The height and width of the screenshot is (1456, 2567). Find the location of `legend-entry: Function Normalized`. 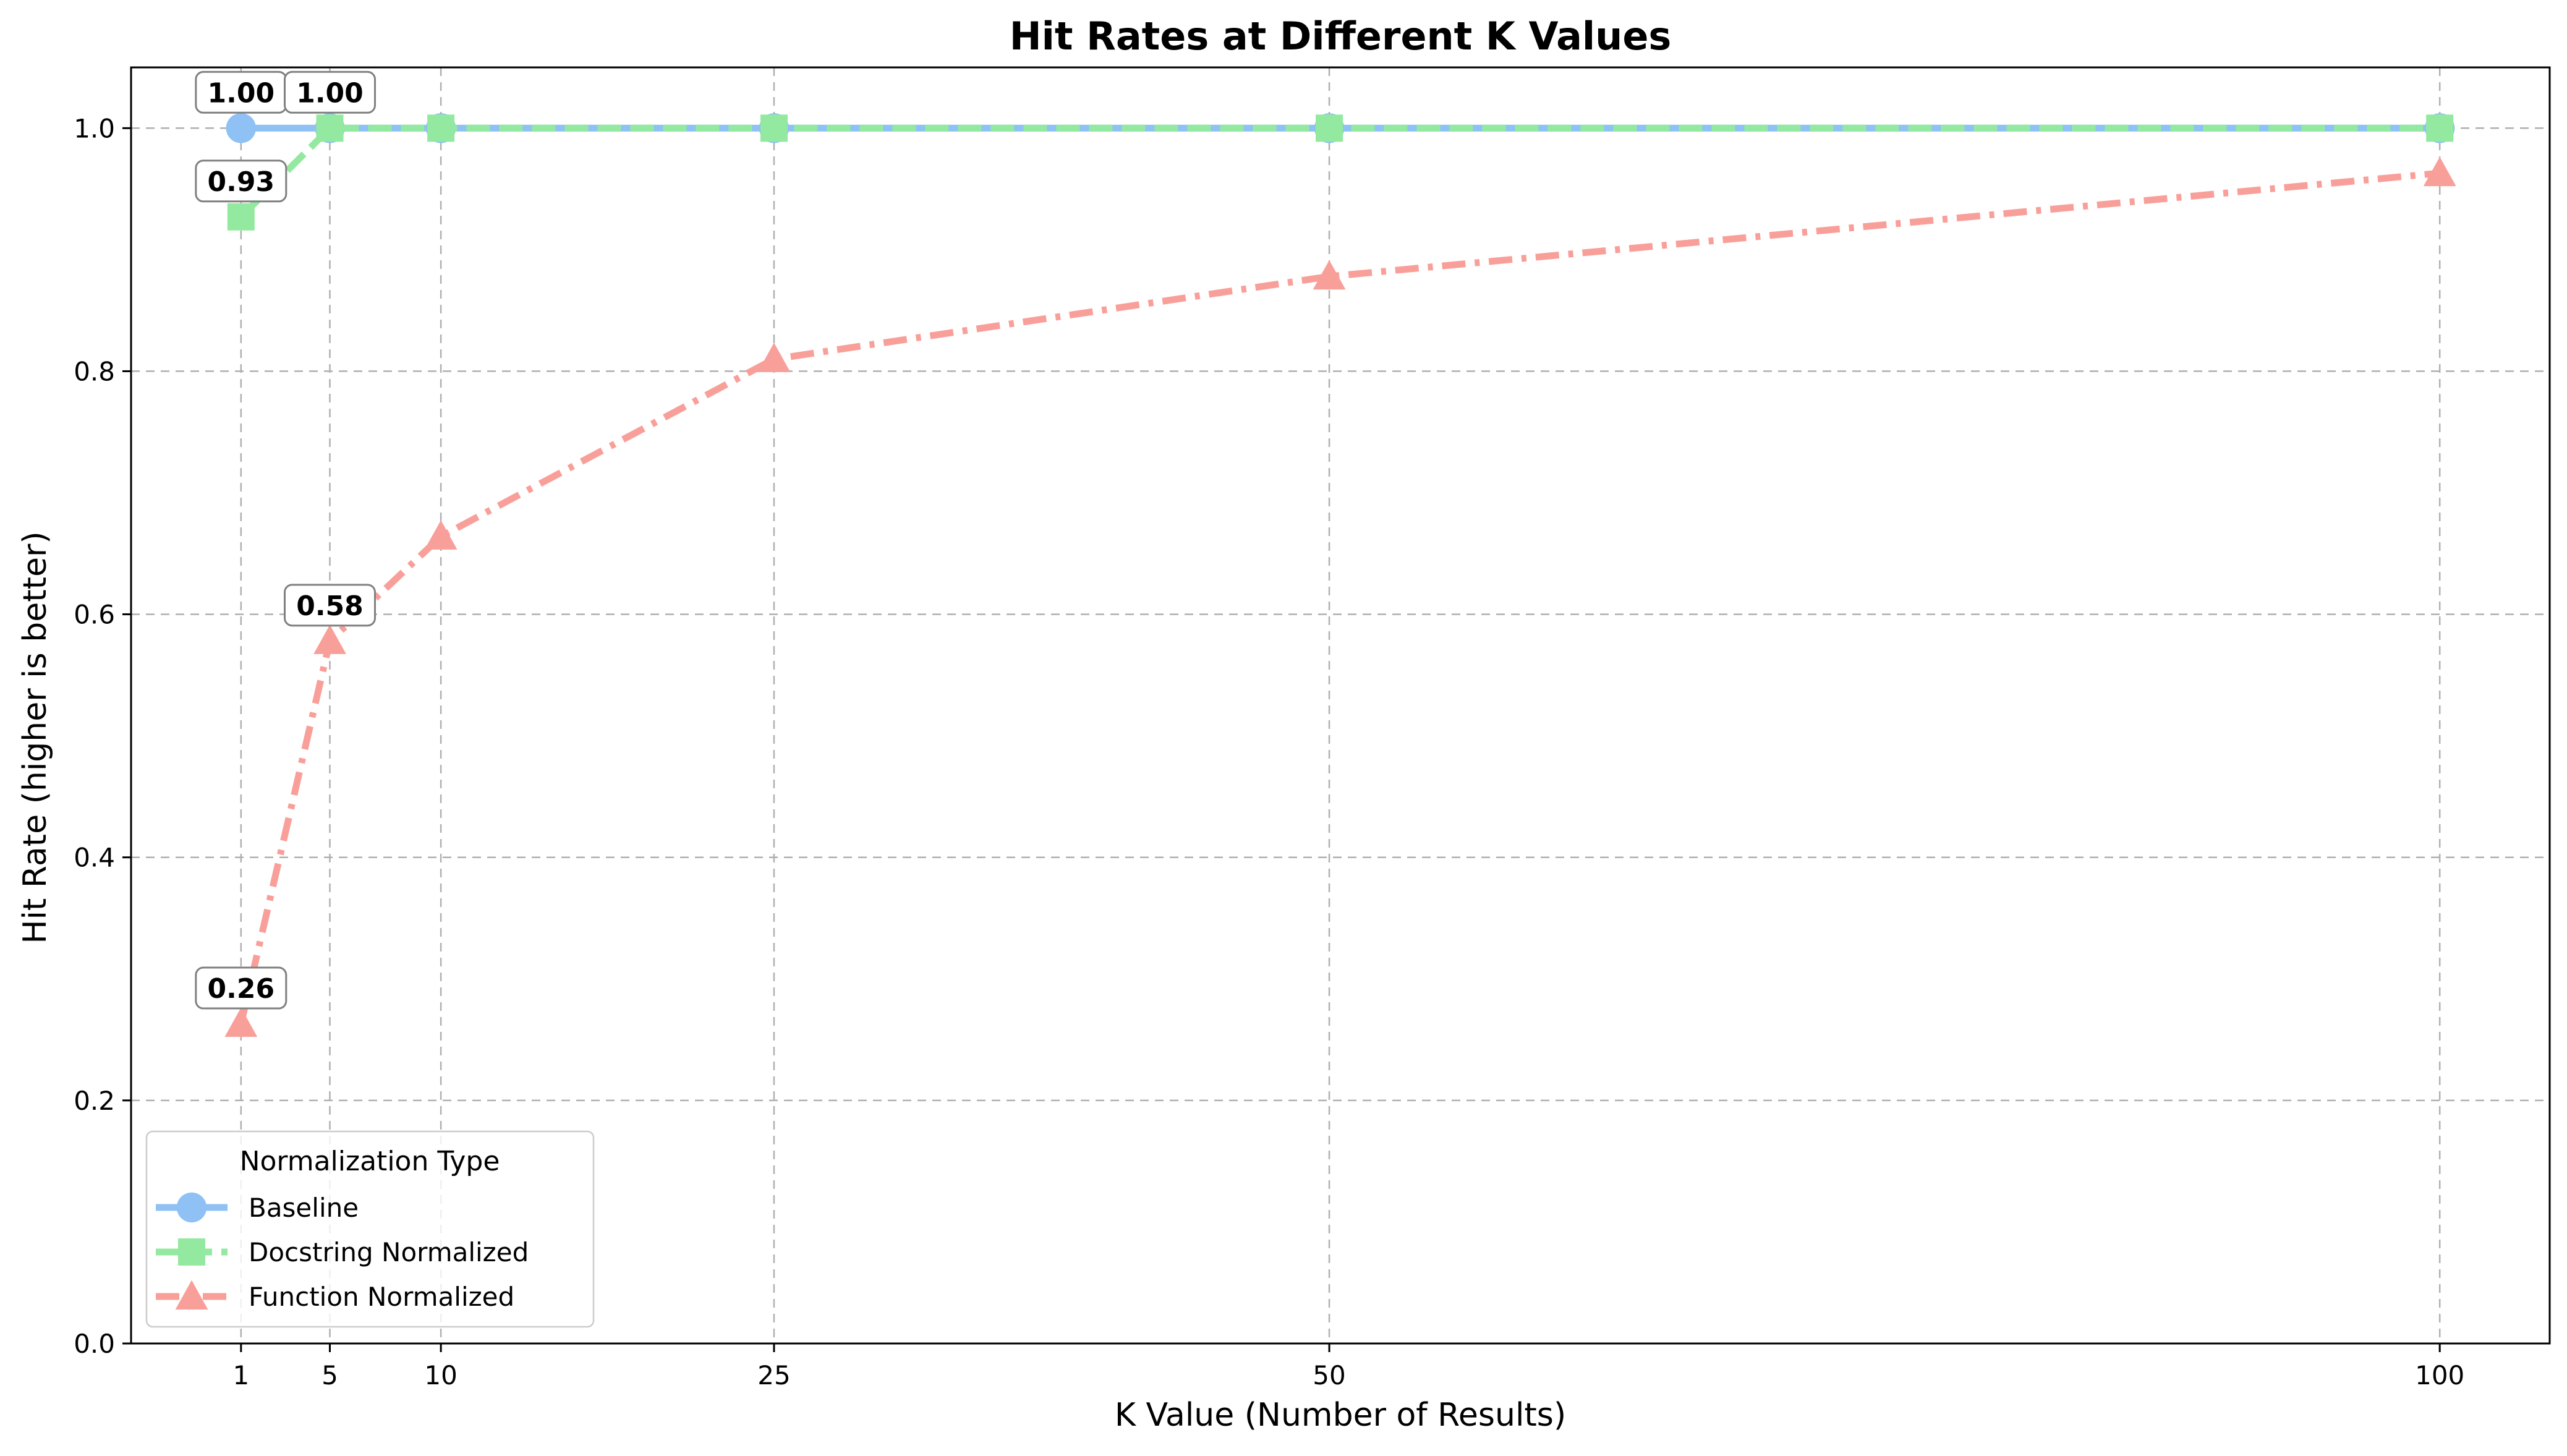

legend-entry: Function Normalized is located at coordinates (335, 1296).